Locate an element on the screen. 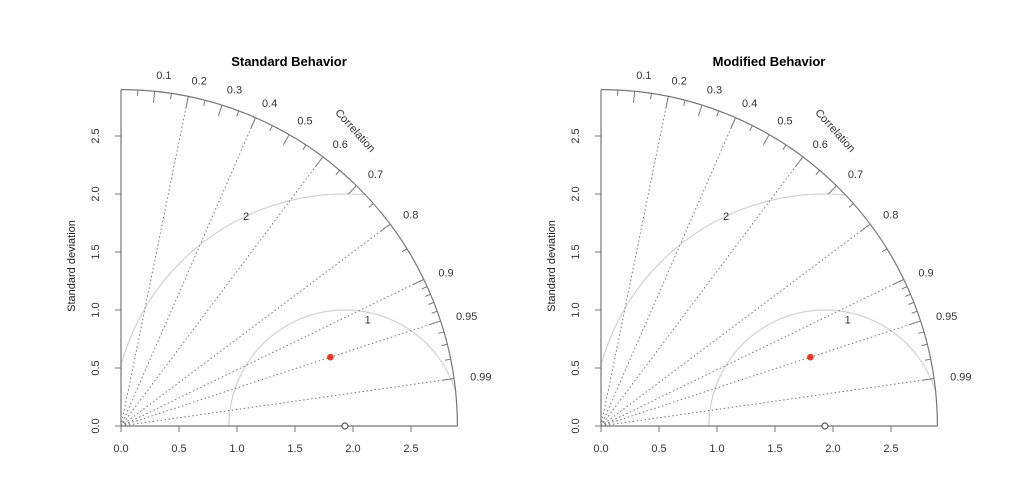  rms-arc-label: 2 is located at coordinates (726, 217).